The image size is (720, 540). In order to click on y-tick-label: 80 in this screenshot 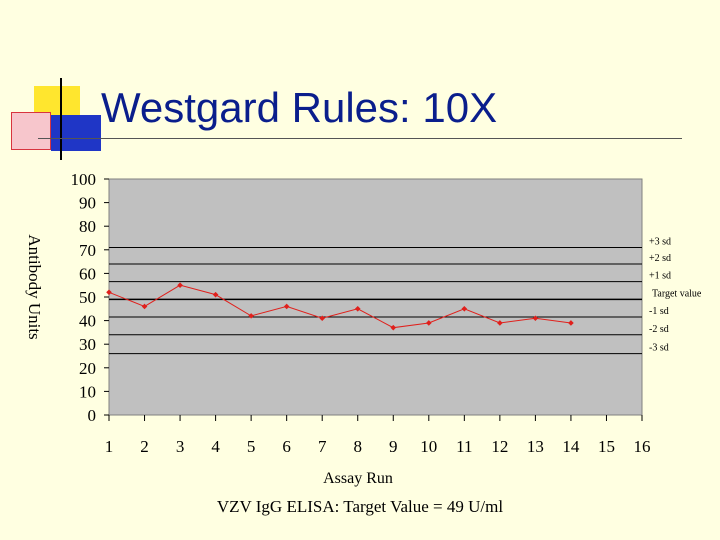, I will do `click(87, 226)`.